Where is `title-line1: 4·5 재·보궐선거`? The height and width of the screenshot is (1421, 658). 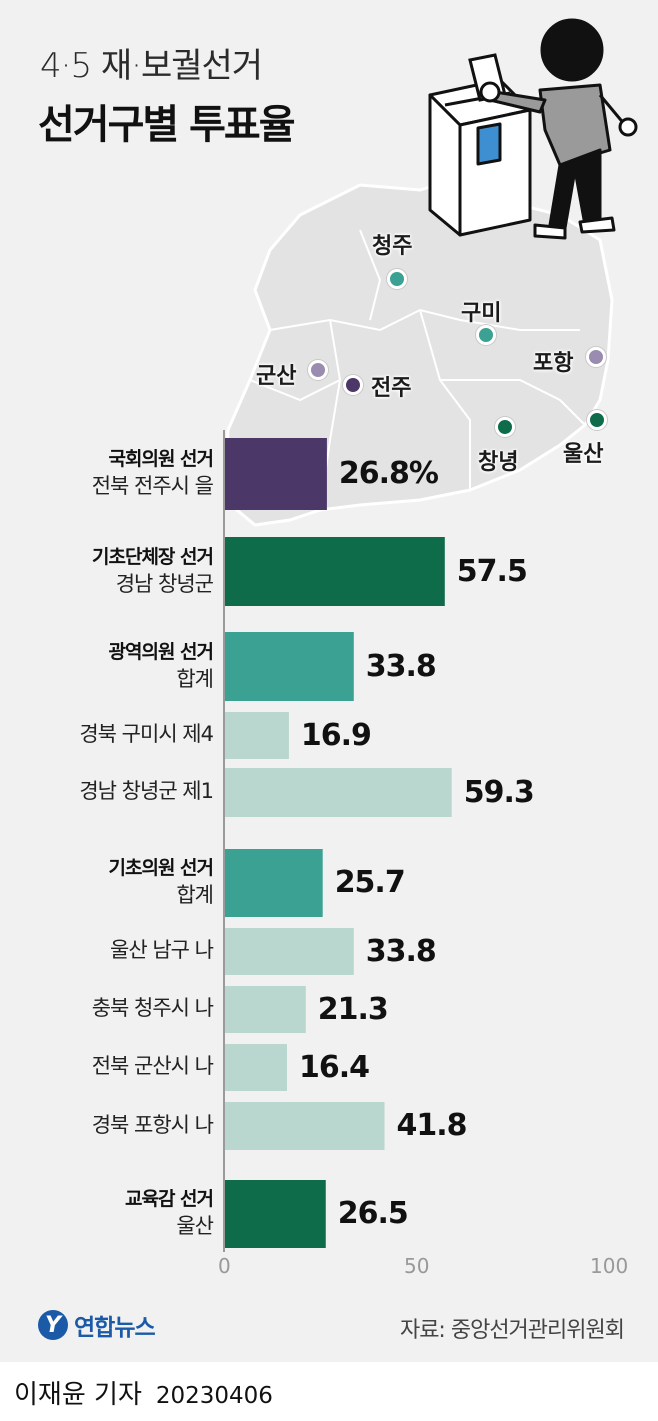
title-line1: 4·5 재·보궐선거 is located at coordinates (151, 66).